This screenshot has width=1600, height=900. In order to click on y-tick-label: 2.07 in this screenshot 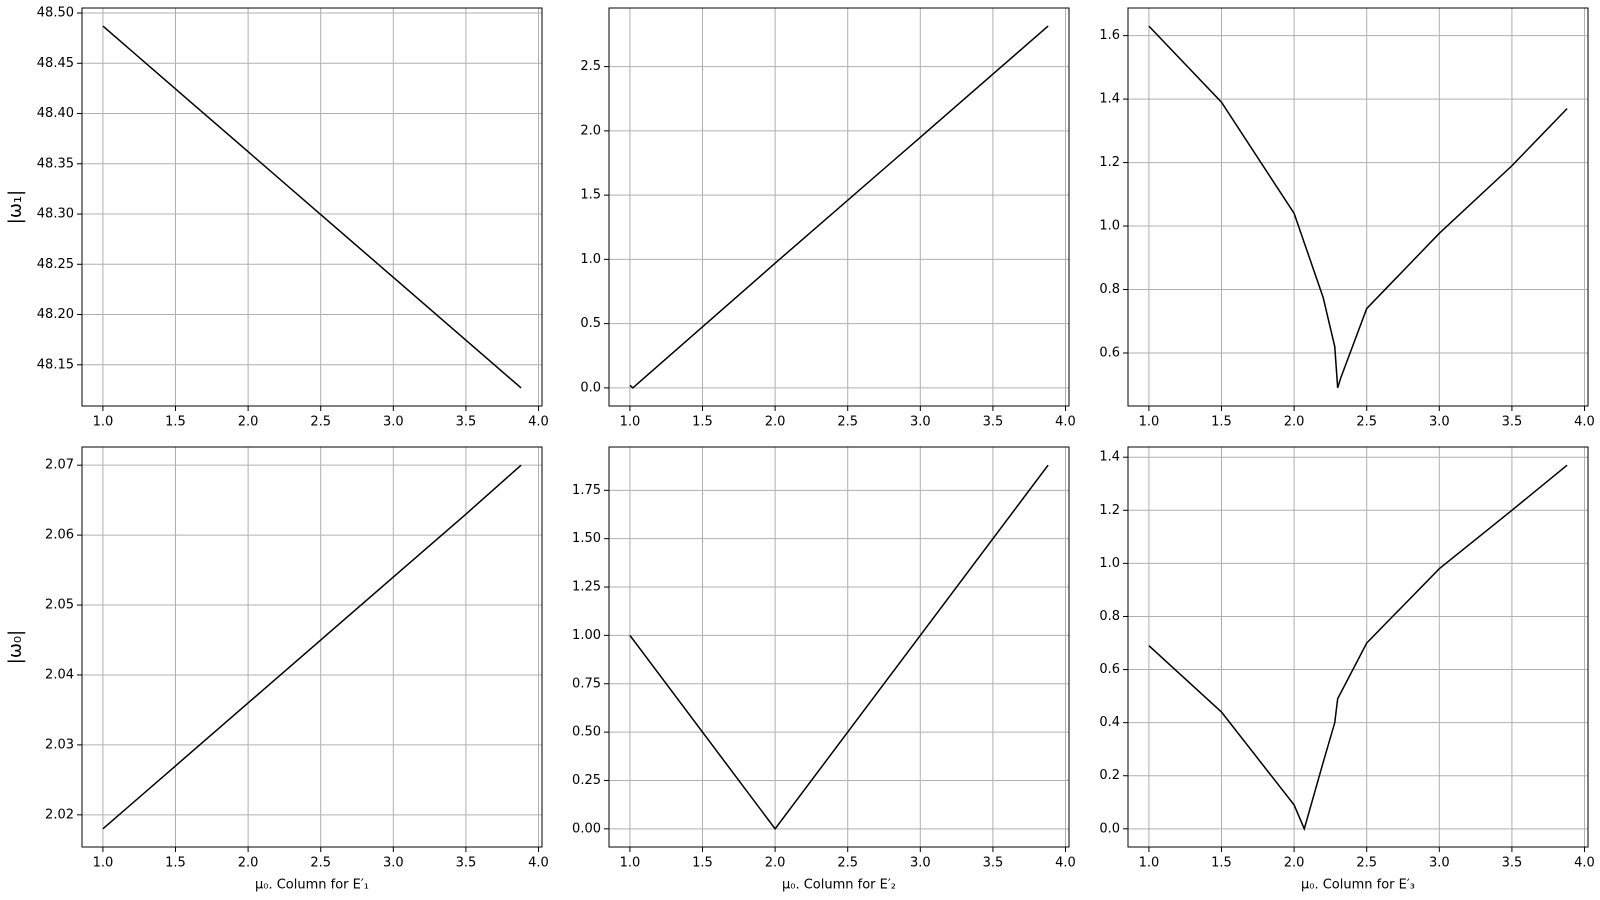, I will do `click(59, 465)`.